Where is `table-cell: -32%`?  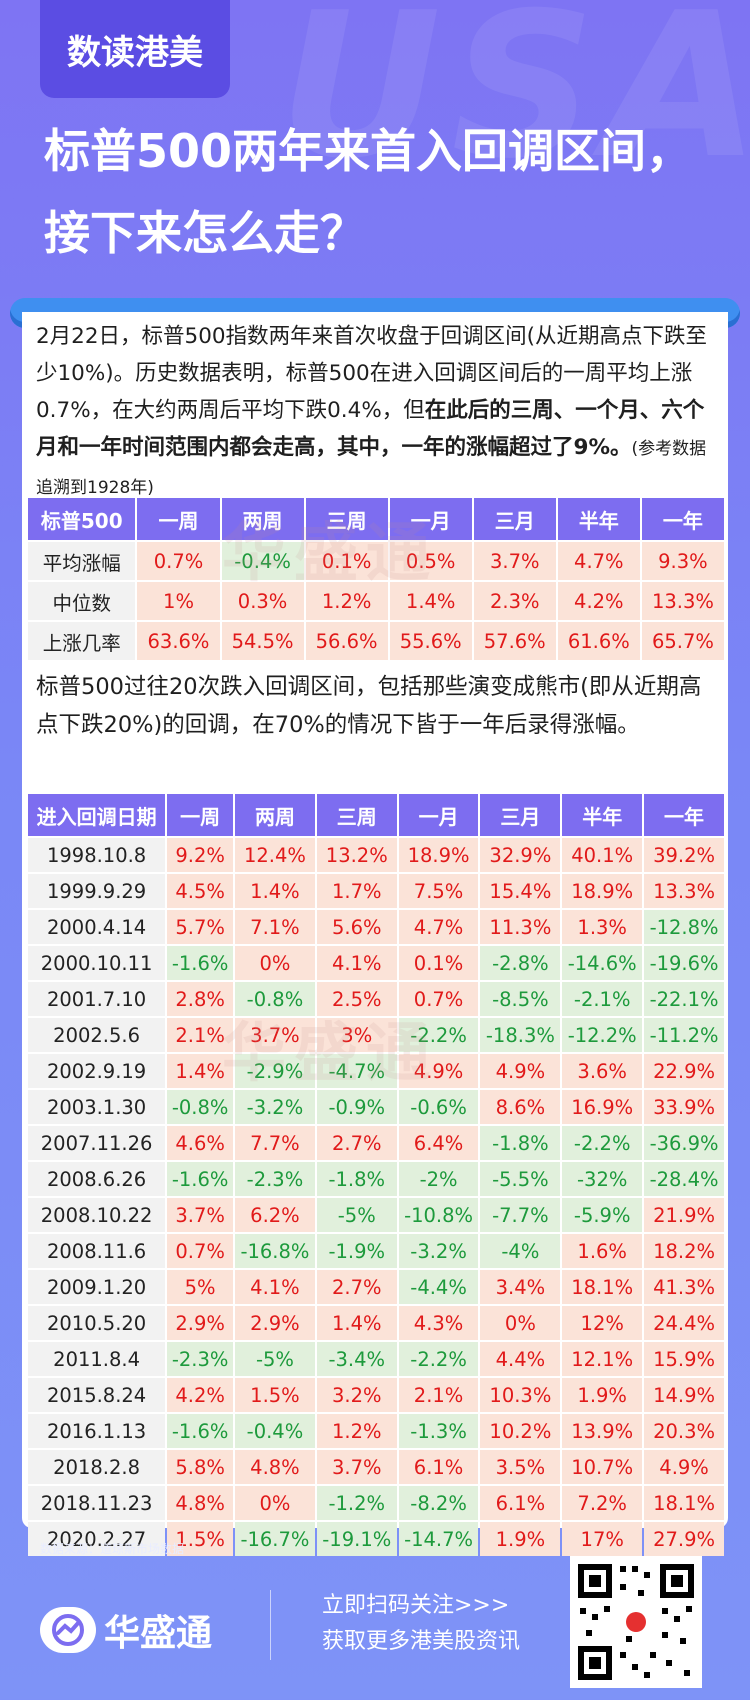 table-cell: -32% is located at coordinates (602, 1179).